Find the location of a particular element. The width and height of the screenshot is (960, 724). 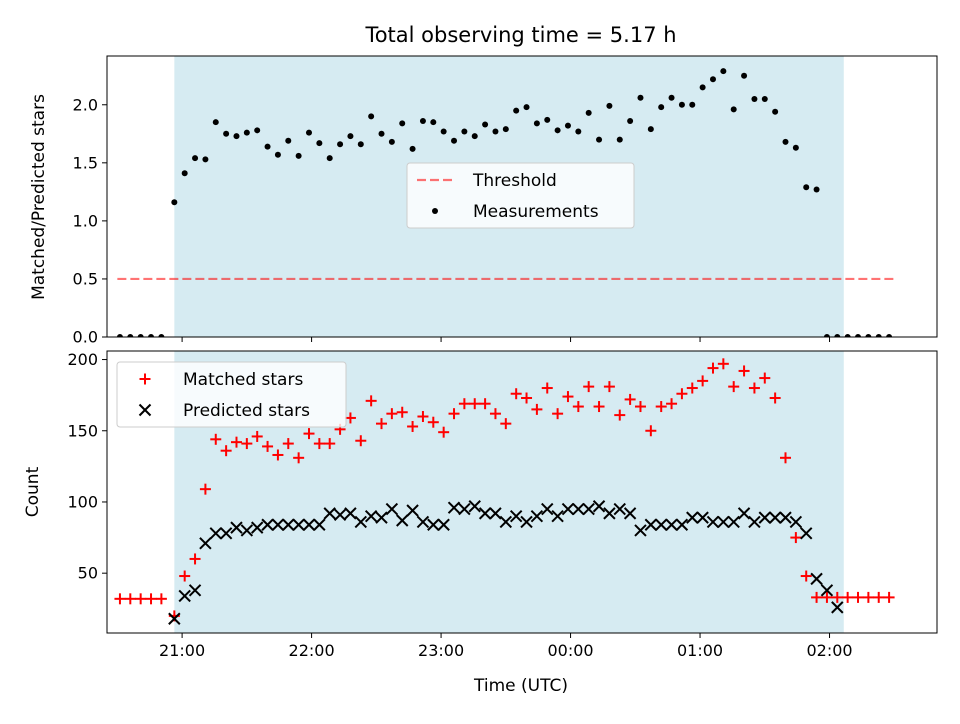

x-tick-label: 23:00 is located at coordinates (441, 650).